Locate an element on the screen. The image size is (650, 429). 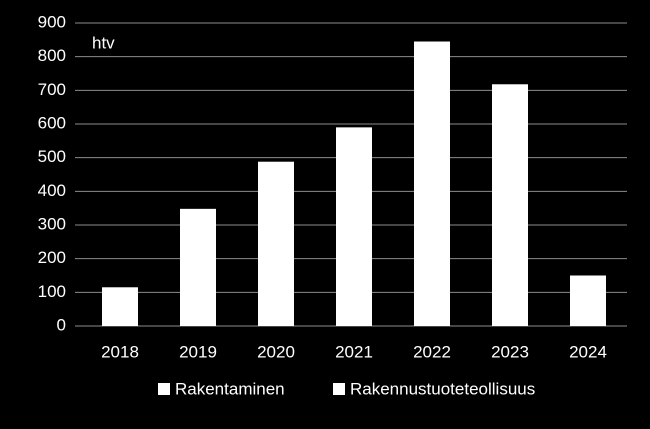
y-tick-label: 400 is located at coordinates (52, 190).